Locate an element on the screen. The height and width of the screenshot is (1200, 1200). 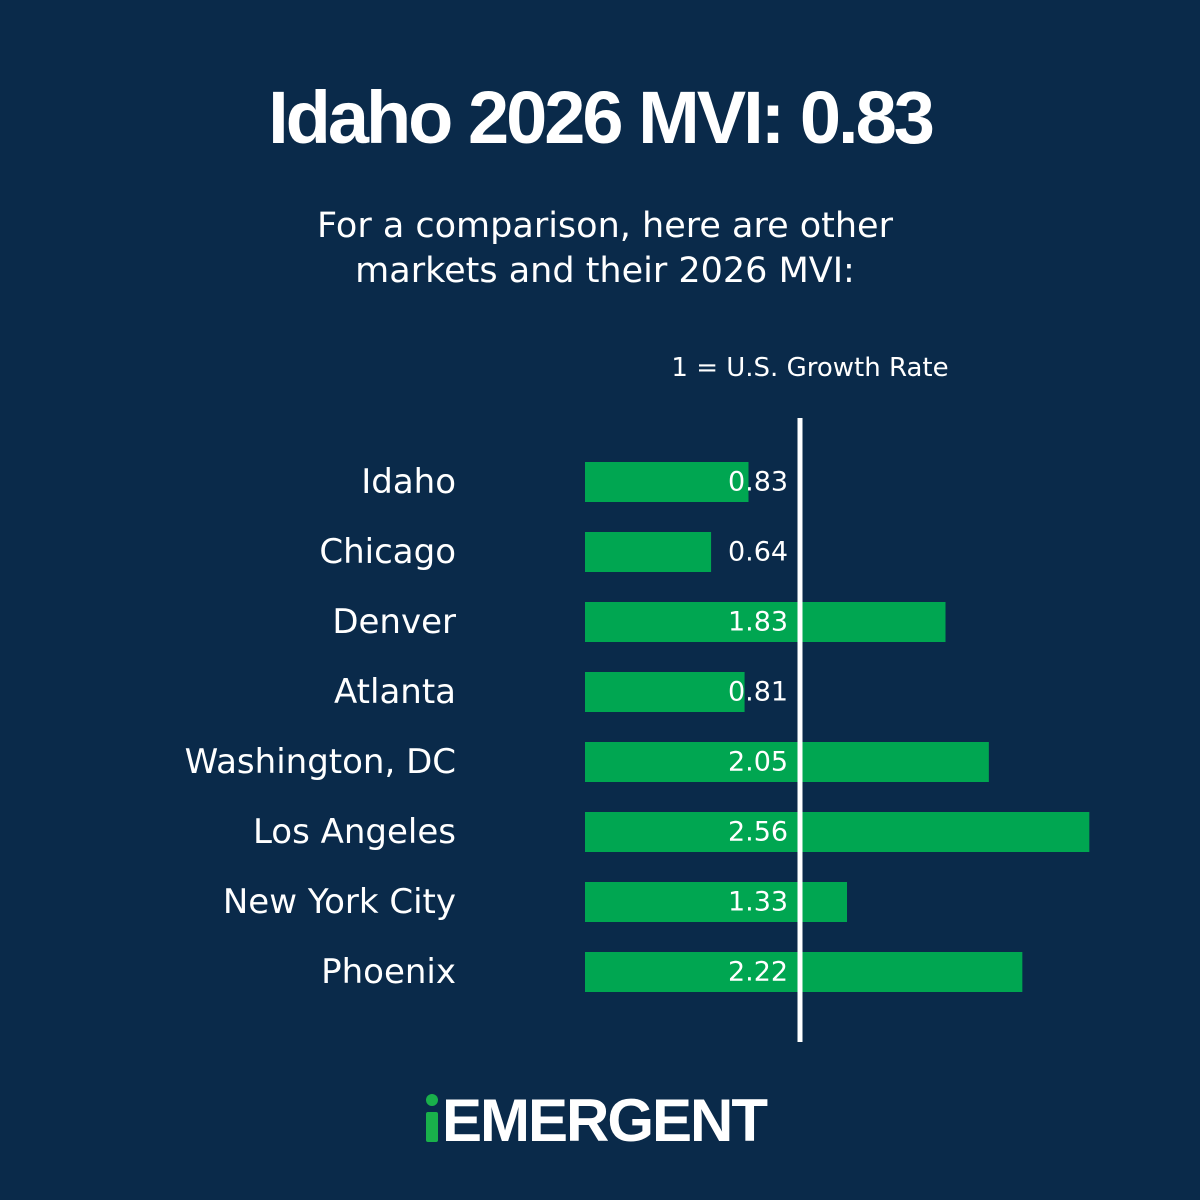
category-label-los-angeles: Los Angeles is located at coordinates (354, 832).